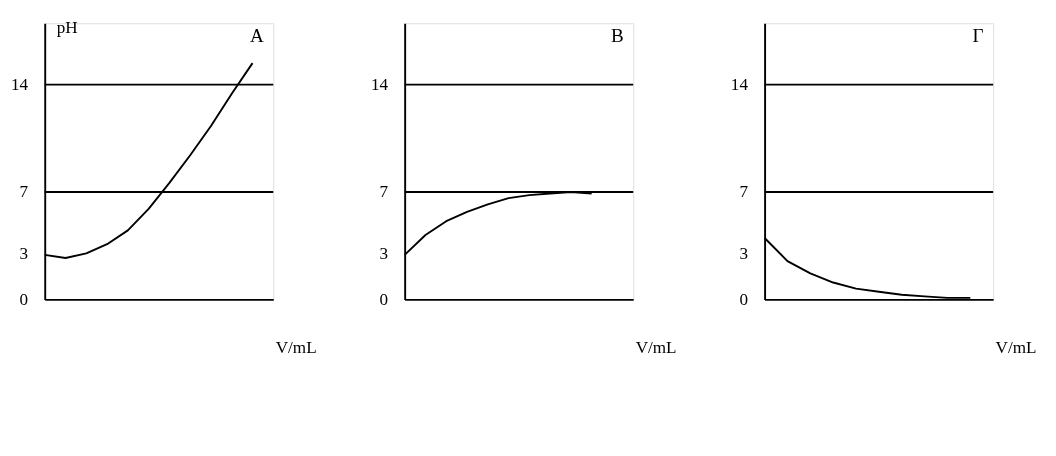 The width and height of the screenshot is (1056, 456). Describe the element at coordinates (67, 28) in the screenshot. I see `y-axis-title: pH` at that location.